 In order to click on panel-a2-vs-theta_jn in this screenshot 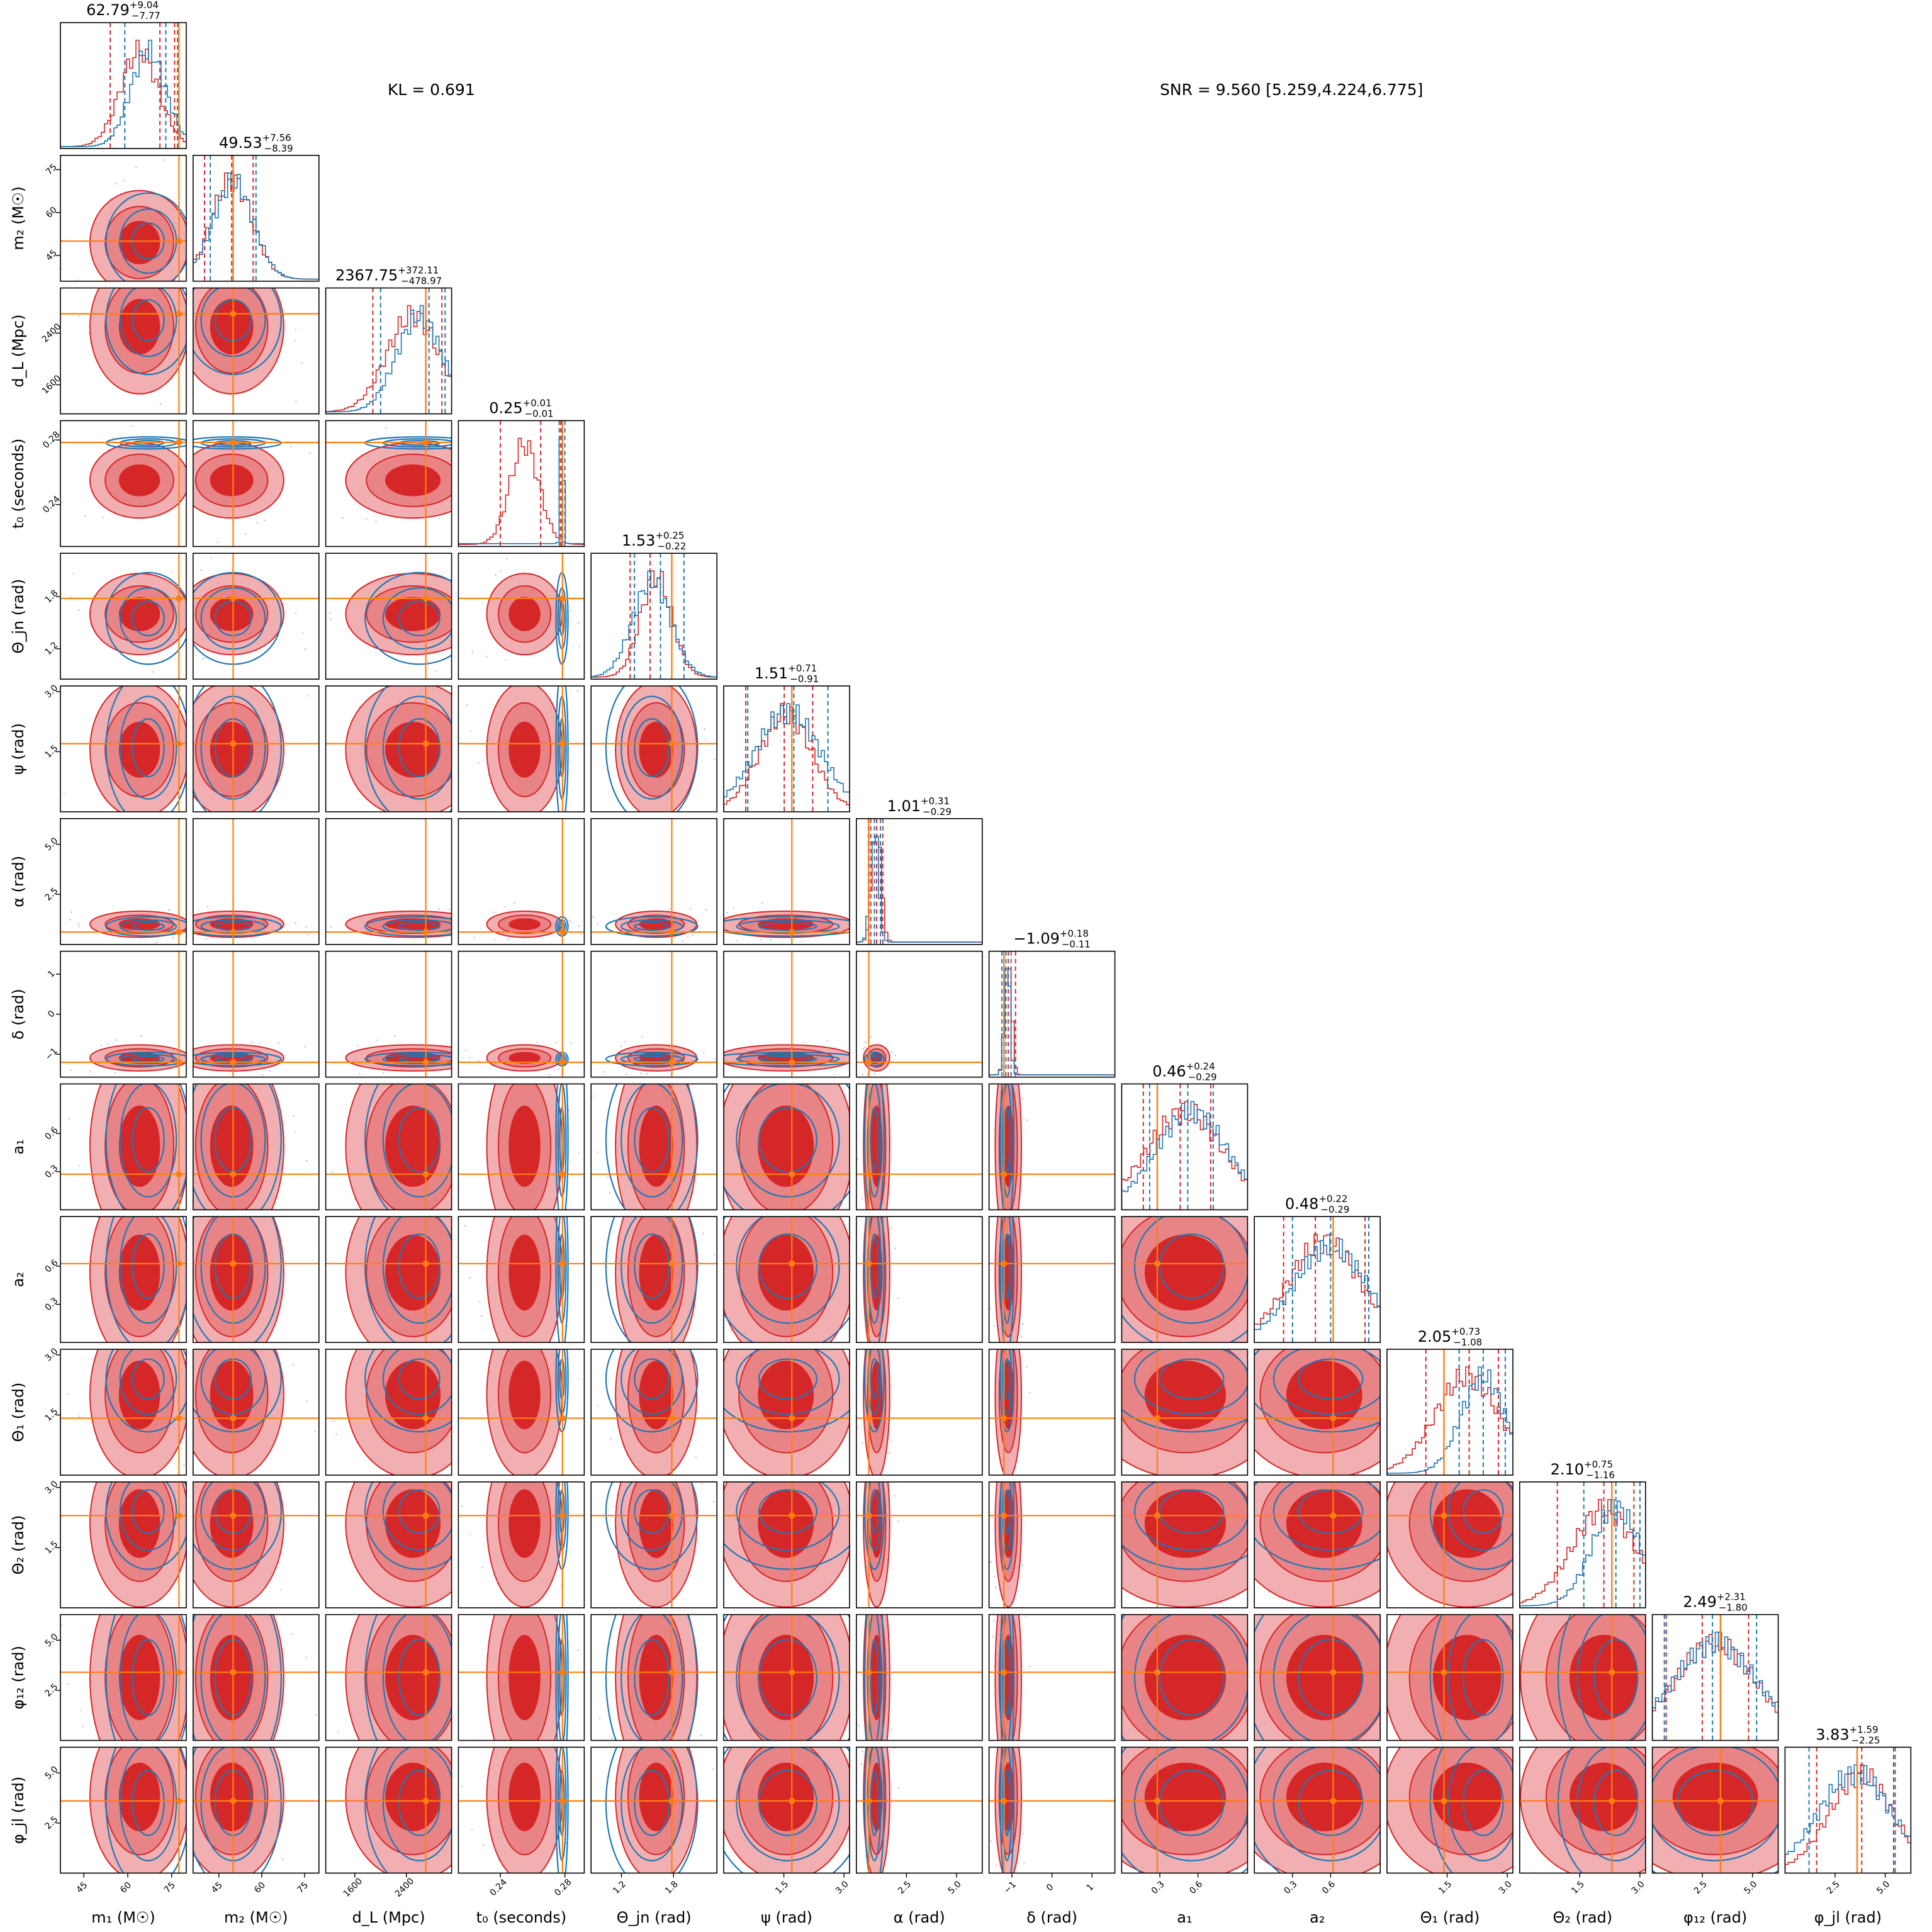, I will do `click(654, 1279)`.